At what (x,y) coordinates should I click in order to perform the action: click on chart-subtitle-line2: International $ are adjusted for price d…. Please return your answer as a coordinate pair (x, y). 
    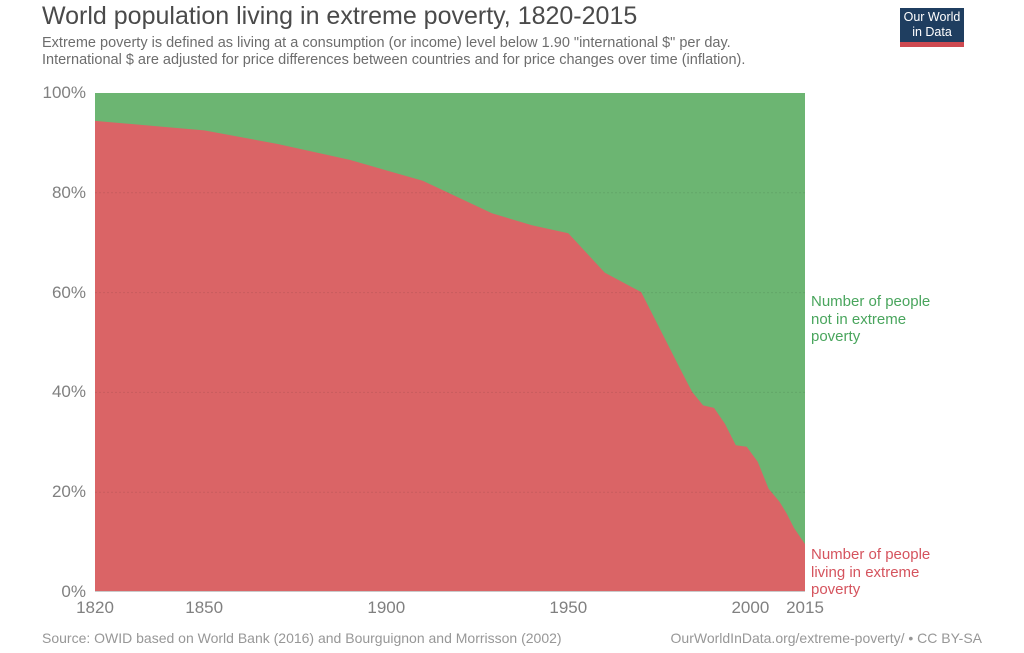
    Looking at the image, I should click on (394, 60).